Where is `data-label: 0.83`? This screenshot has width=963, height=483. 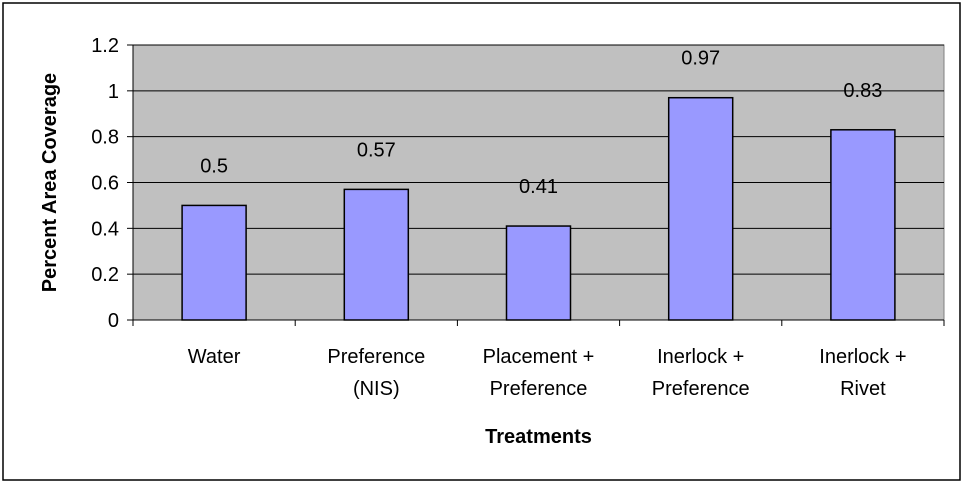 data-label: 0.83 is located at coordinates (862, 91).